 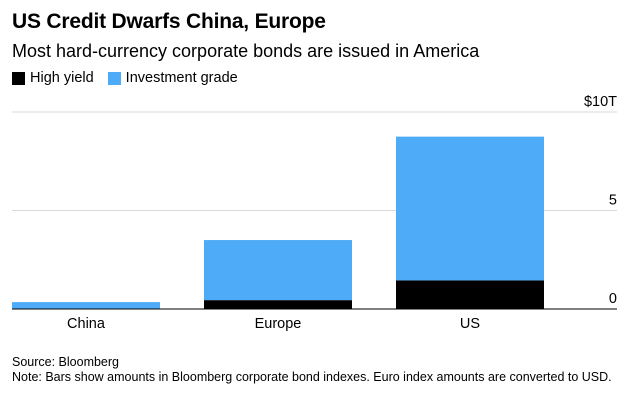 What do you see at coordinates (600, 102) in the screenshot?
I see `y-tick-label-10t: $10T` at bounding box center [600, 102].